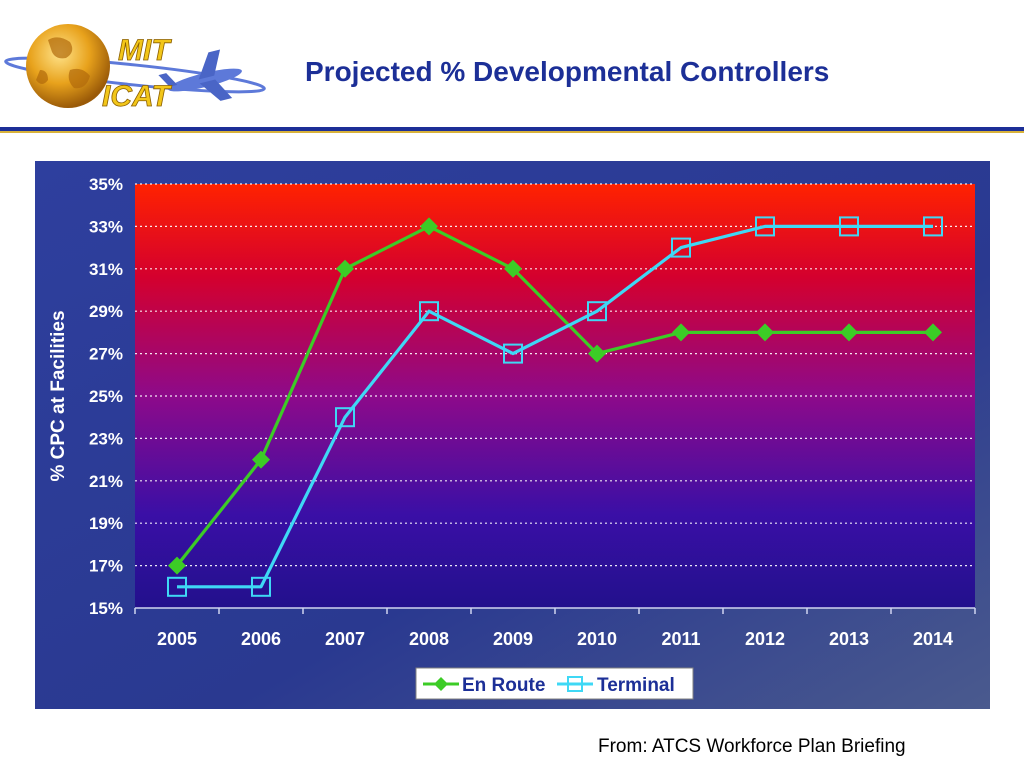  What do you see at coordinates (503, 685) in the screenshot?
I see `legend-label-en-route: En Route` at bounding box center [503, 685].